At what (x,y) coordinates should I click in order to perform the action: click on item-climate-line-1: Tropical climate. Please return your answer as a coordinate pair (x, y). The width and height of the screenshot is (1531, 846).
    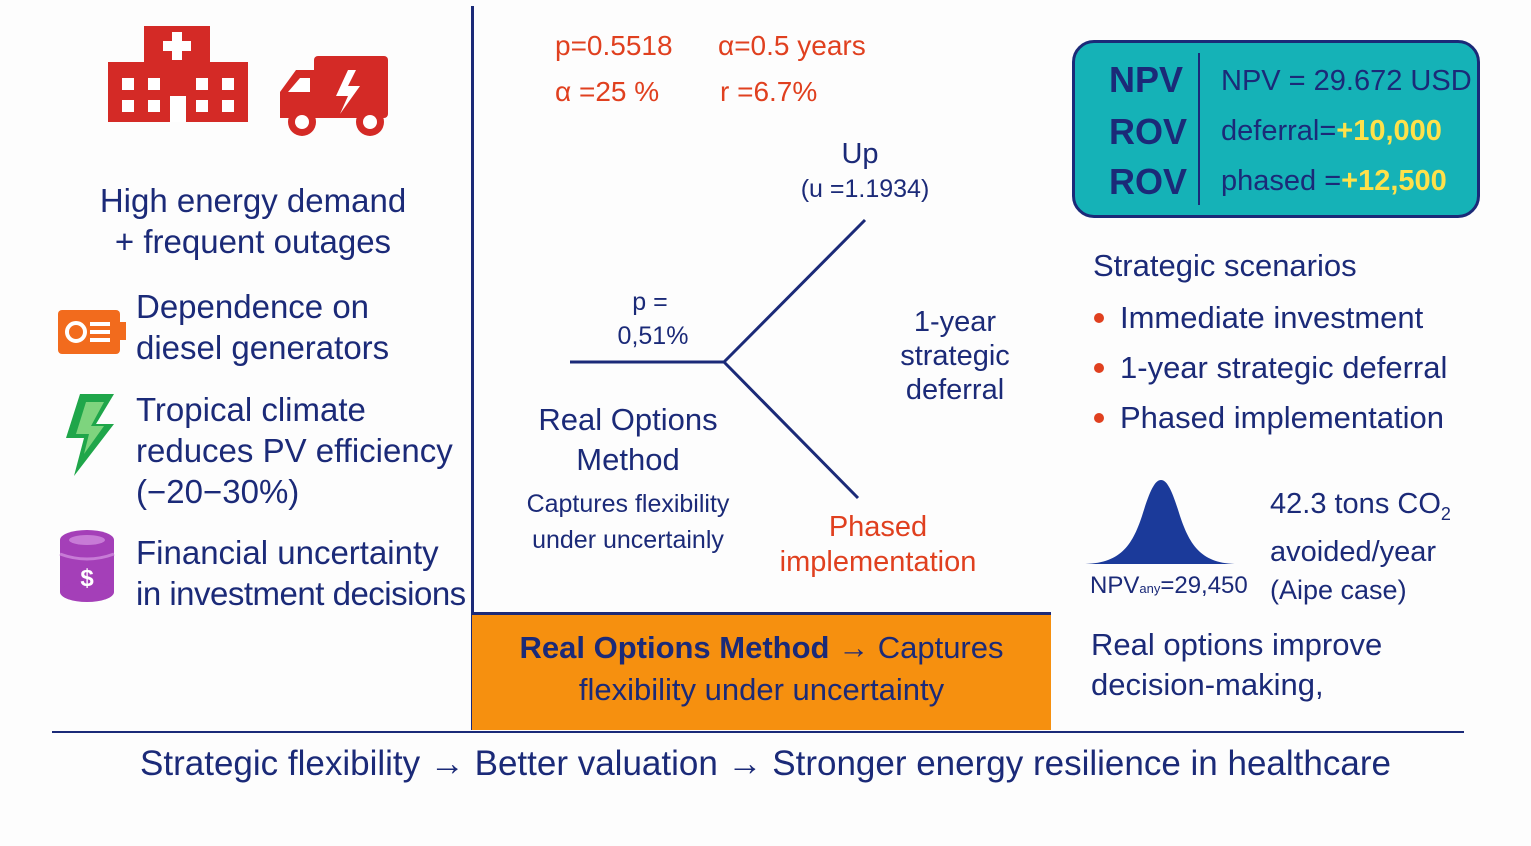
    Looking at the image, I should click on (251, 409).